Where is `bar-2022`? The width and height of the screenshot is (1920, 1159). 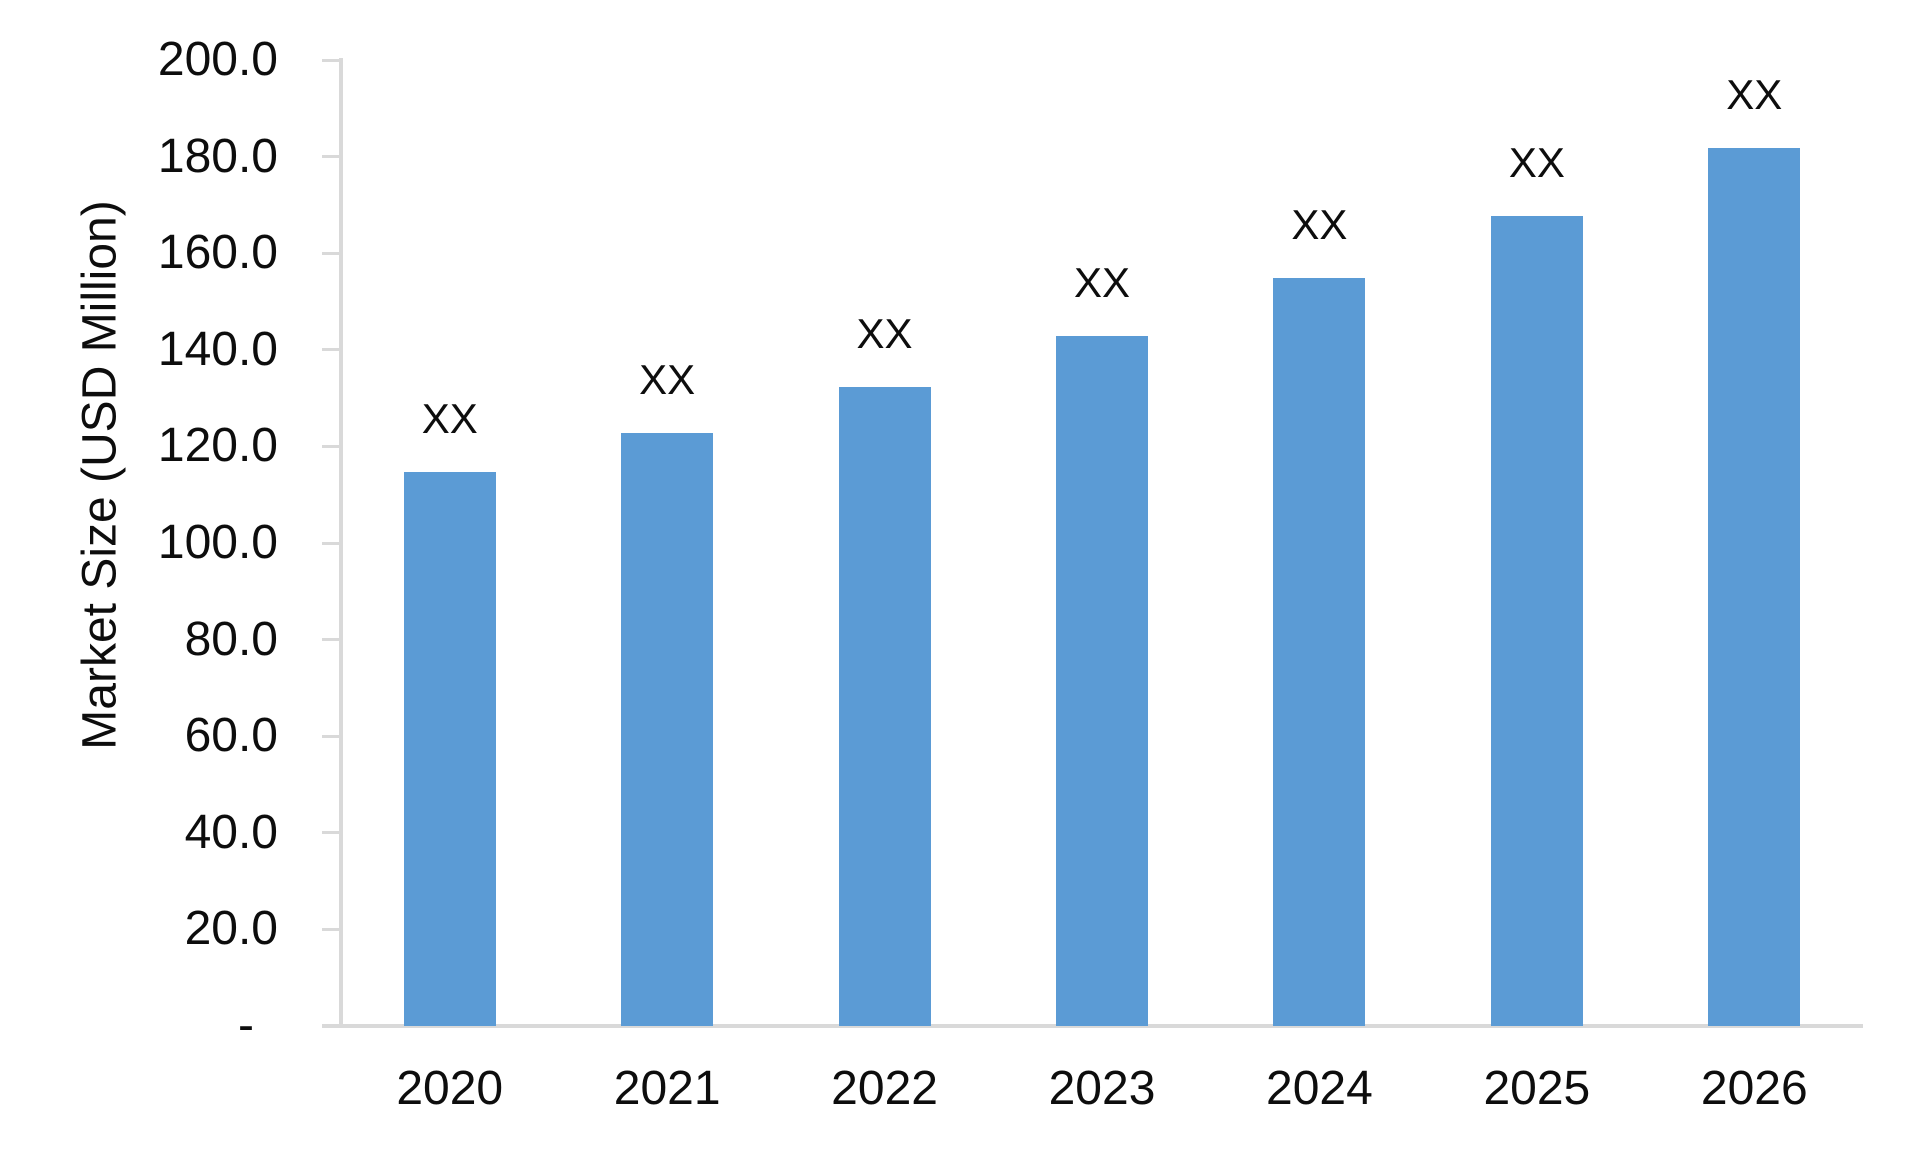
bar-2022 is located at coordinates (884, 706).